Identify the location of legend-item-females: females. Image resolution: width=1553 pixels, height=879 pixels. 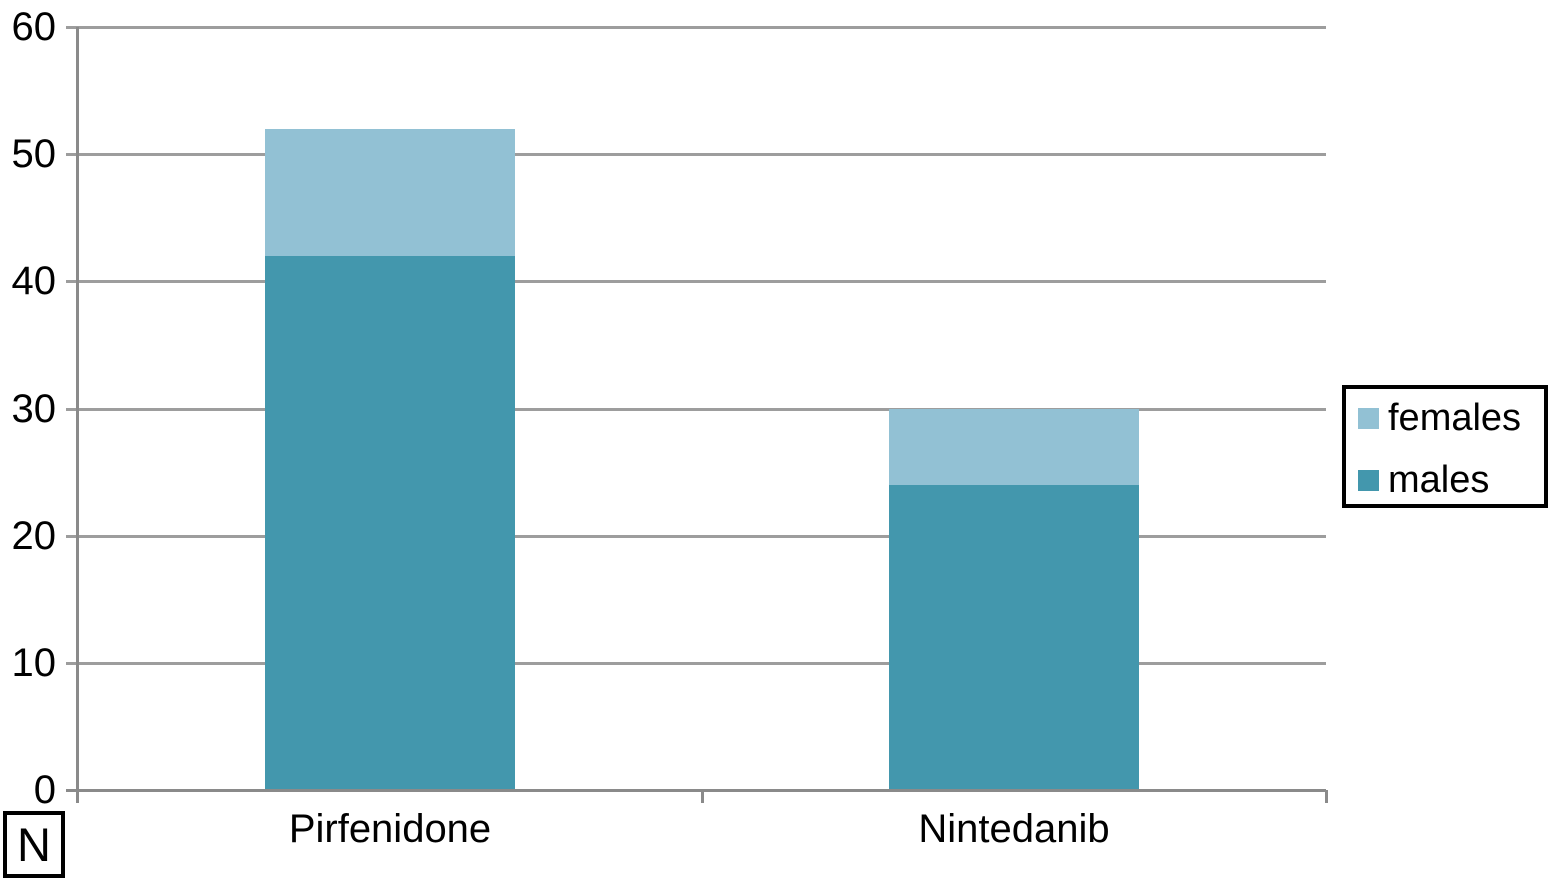
(1451, 418).